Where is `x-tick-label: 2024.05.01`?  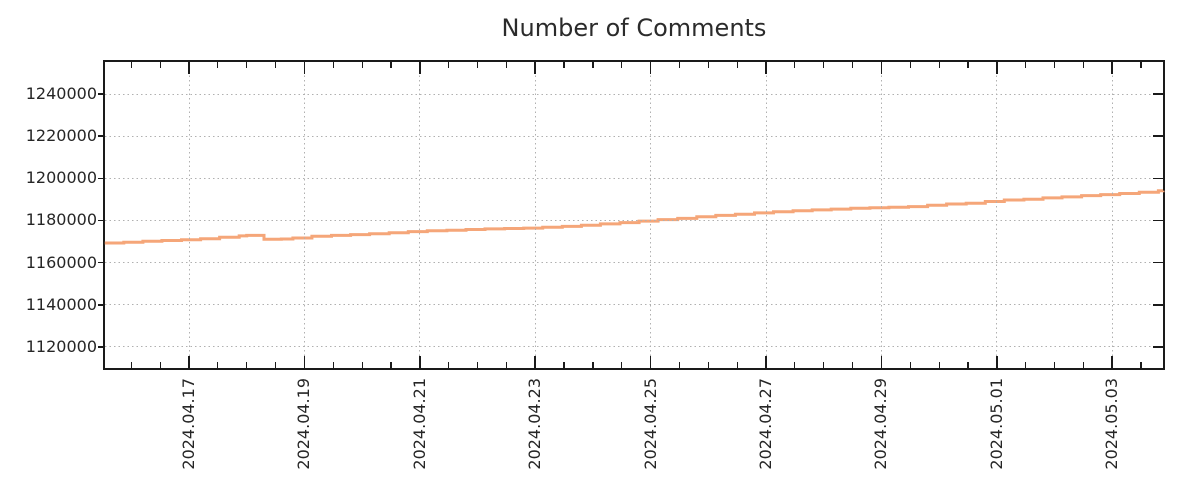 x-tick-label: 2024.05.01 is located at coordinates (996, 424).